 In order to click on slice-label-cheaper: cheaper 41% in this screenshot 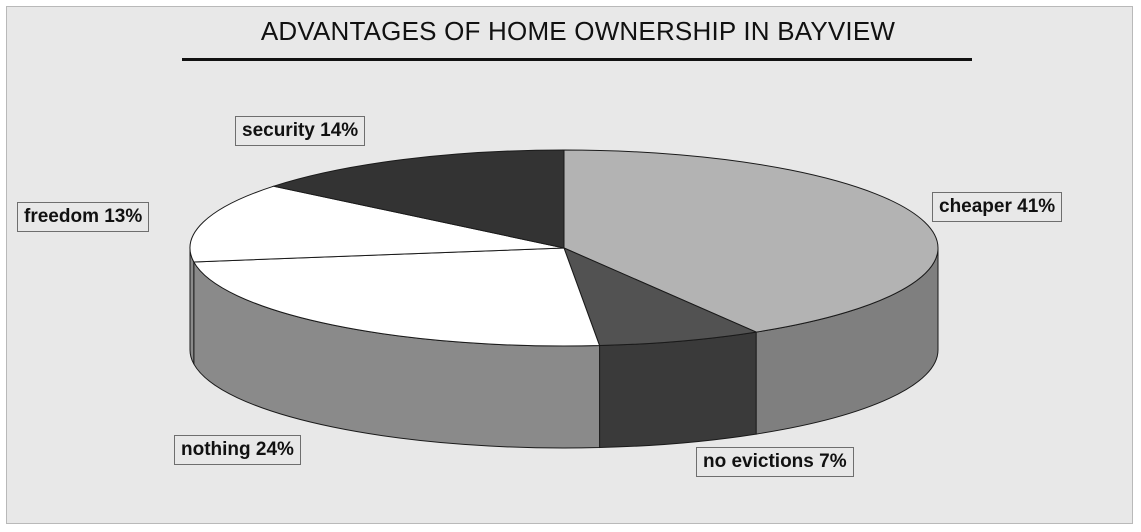, I will do `click(997, 207)`.